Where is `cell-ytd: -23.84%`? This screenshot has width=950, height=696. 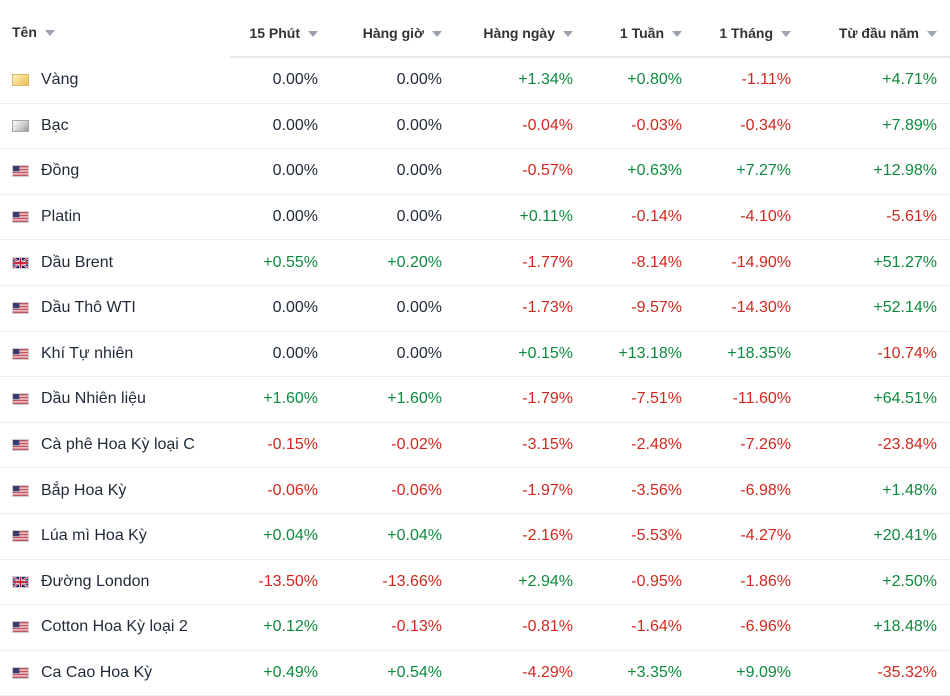
cell-ytd: -23.84% is located at coordinates (907, 445).